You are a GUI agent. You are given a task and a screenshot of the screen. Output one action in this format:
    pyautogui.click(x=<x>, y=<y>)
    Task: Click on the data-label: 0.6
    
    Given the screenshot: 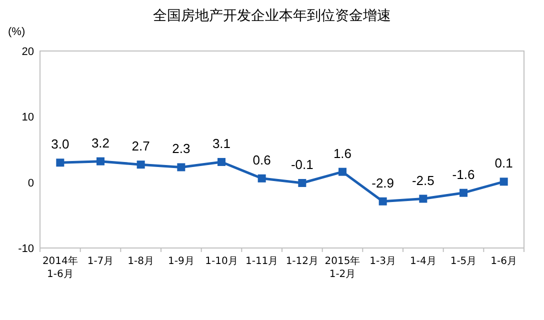 What is the action you would take?
    pyautogui.click(x=261, y=160)
    